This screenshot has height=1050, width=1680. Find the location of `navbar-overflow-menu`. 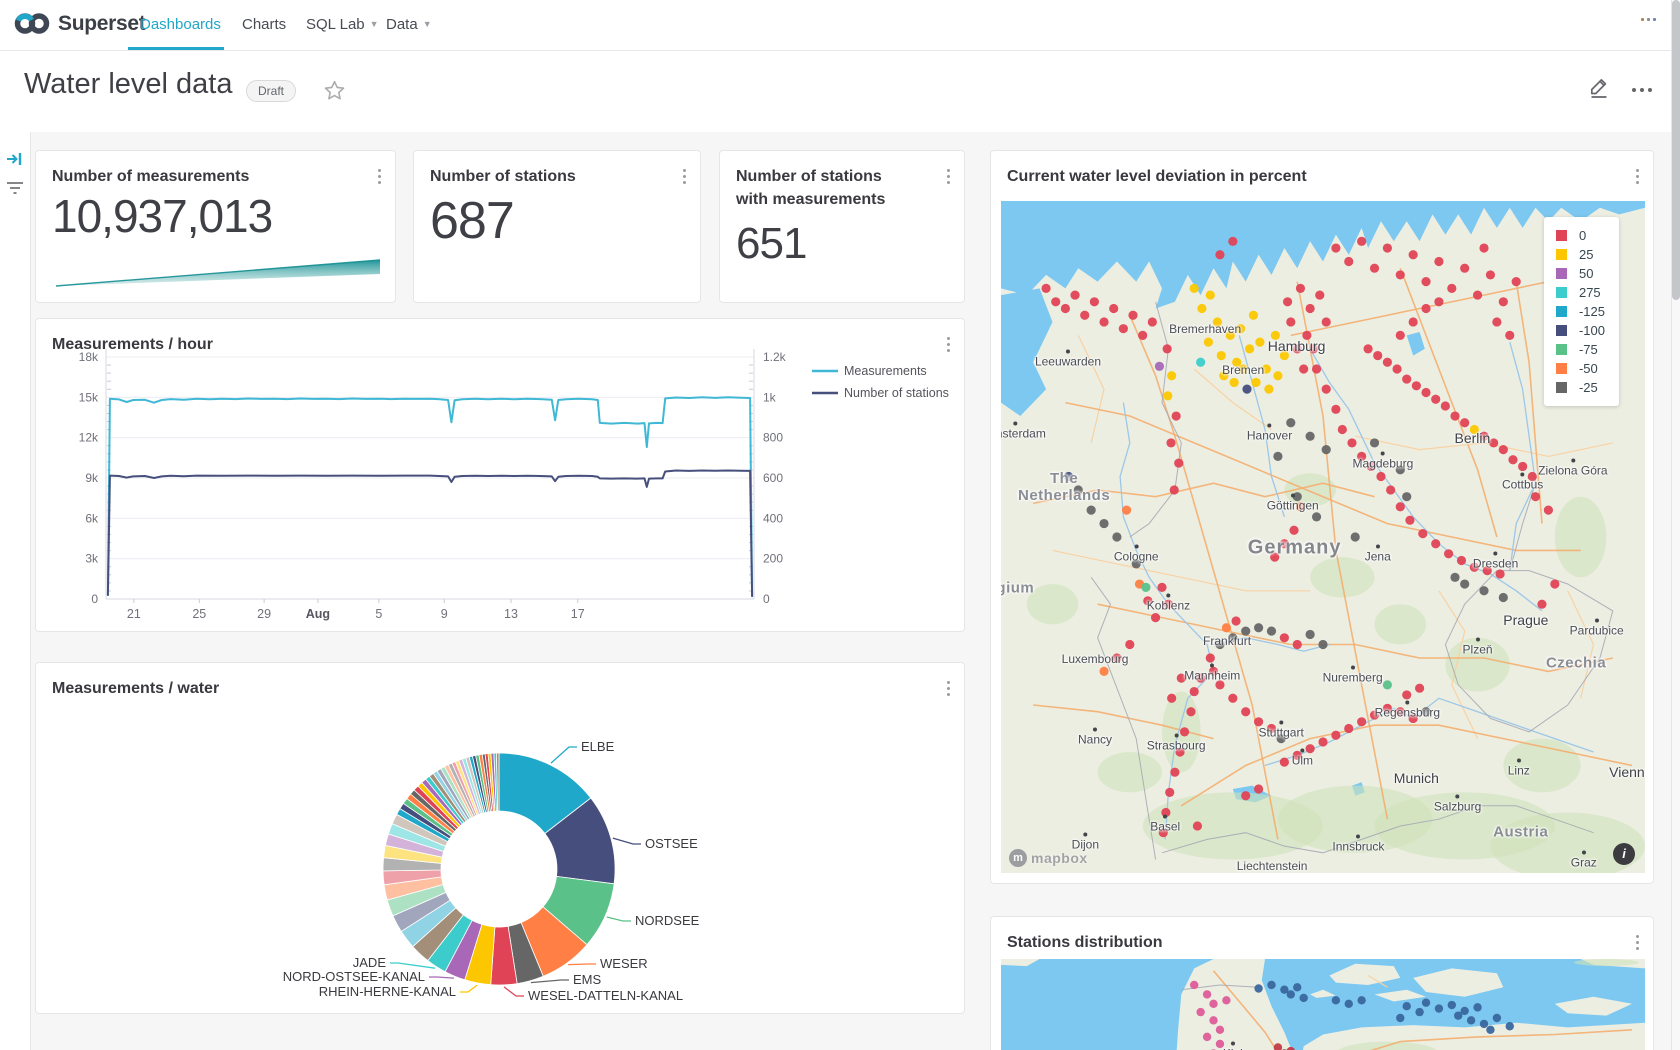

navbar-overflow-menu is located at coordinates (1648, 19).